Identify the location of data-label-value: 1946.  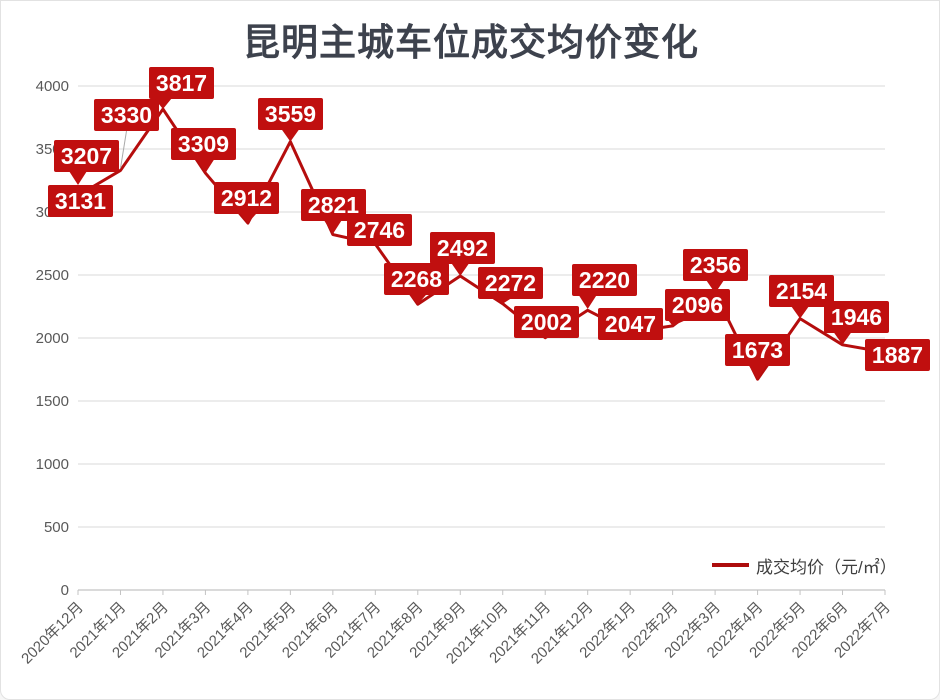
(856, 317).